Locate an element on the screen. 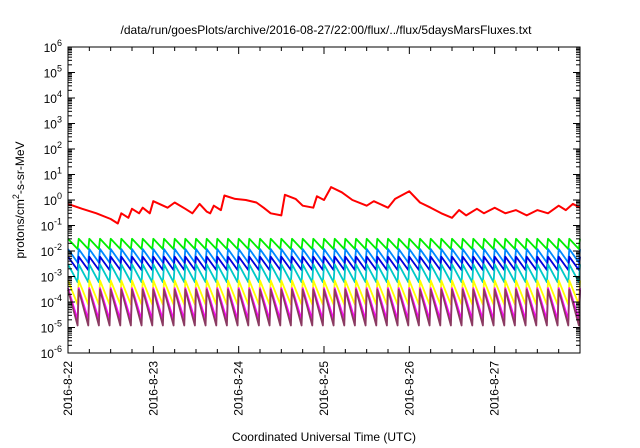 The height and width of the screenshot is (448, 640). y-tick-label: 10⁻² is located at coordinates (51, 250).